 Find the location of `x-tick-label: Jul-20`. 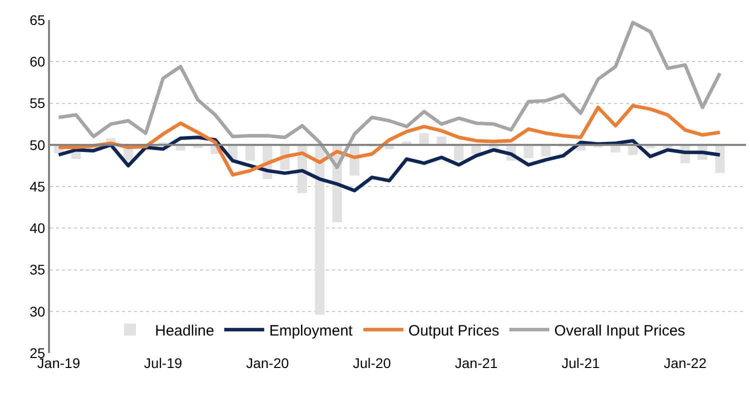

x-tick-label: Jul-20 is located at coordinates (372, 363).